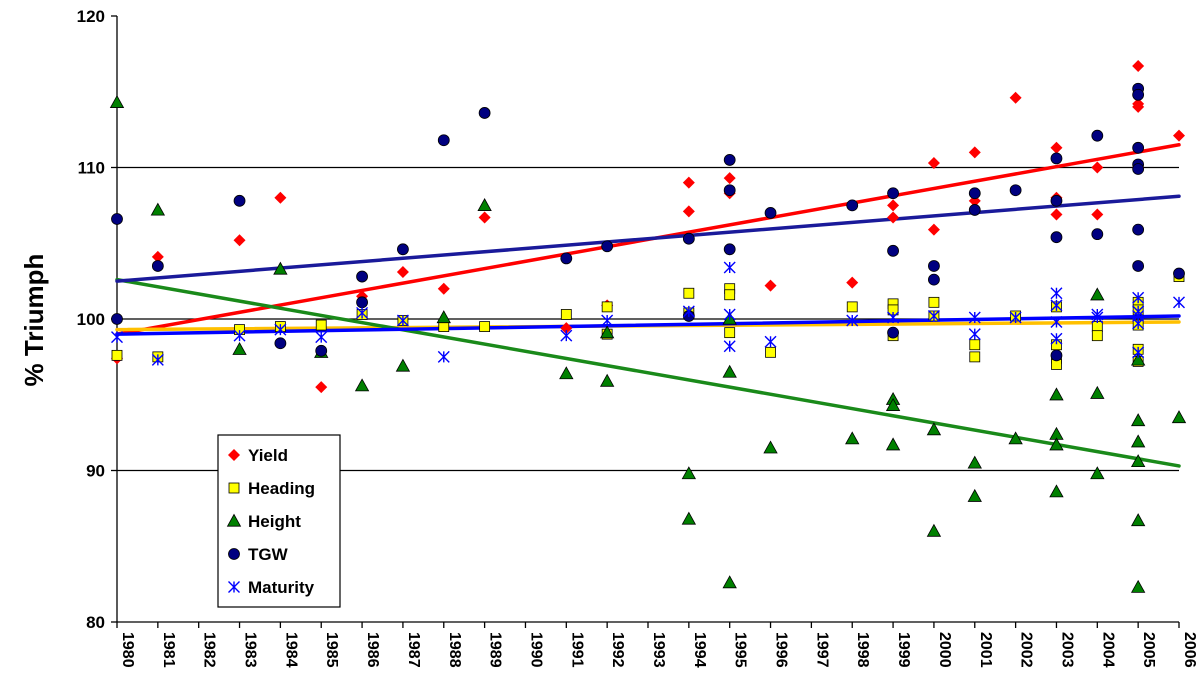  Describe the element at coordinates (699, 650) in the screenshot. I see `x-tick-label: 1994` at that location.